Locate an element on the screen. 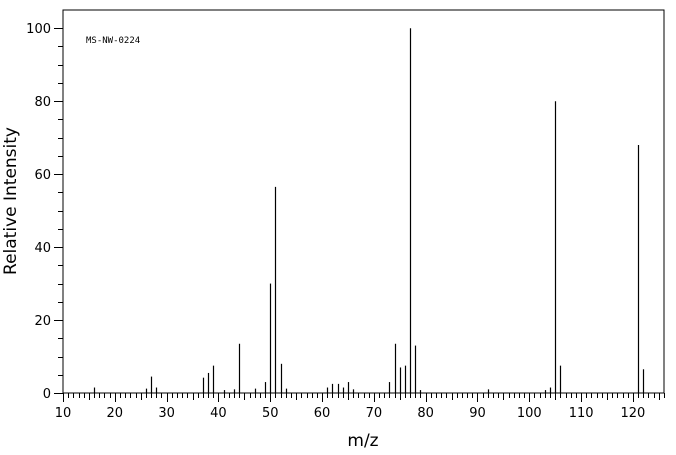 The image size is (676, 455). x-tick-label: 100 is located at coordinates (529, 413).